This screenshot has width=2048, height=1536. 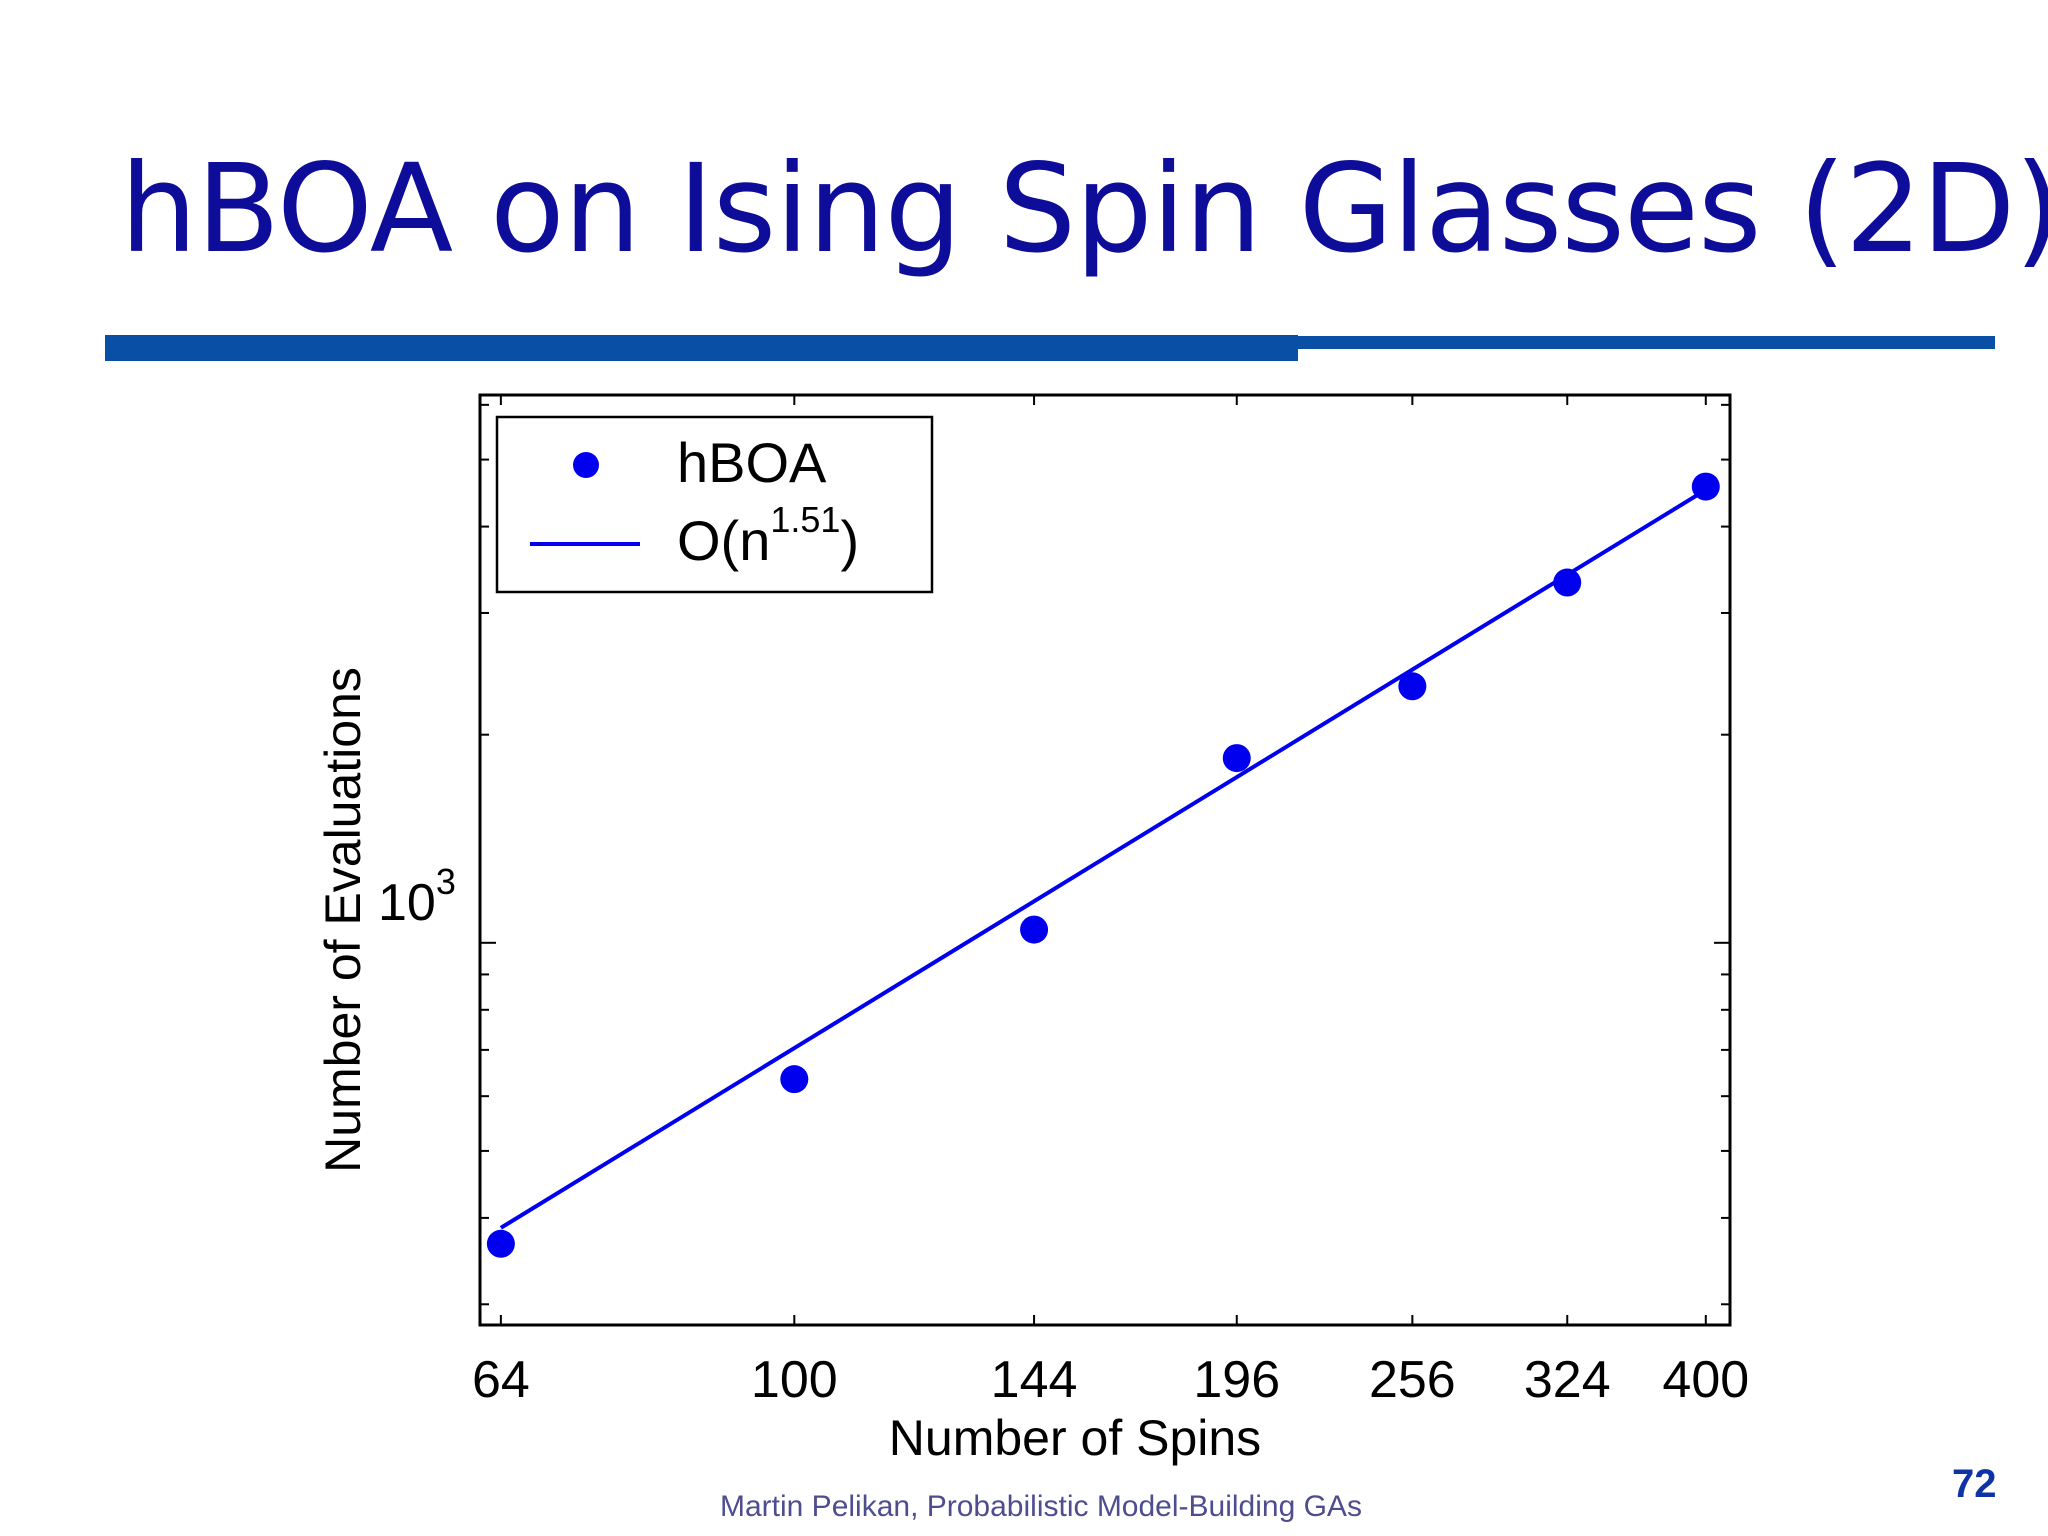 I want to click on x-tick-label-400: 400, so click(x=1705, y=1380).